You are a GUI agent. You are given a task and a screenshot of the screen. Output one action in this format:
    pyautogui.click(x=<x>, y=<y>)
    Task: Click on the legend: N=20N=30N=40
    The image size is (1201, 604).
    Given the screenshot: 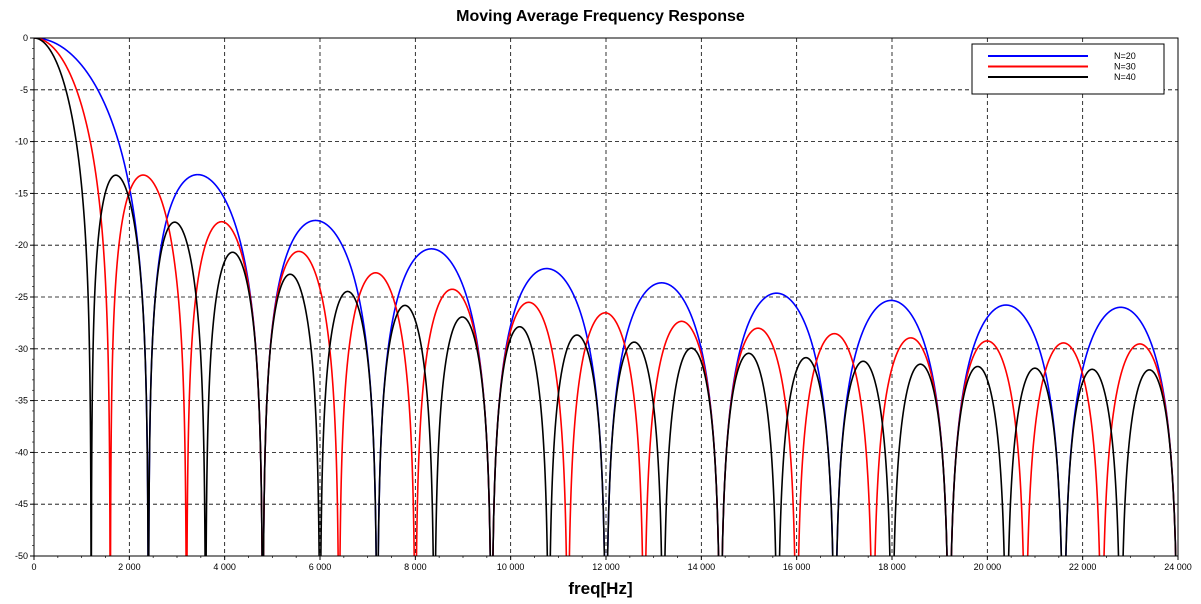 What is the action you would take?
    pyautogui.click(x=1068, y=69)
    